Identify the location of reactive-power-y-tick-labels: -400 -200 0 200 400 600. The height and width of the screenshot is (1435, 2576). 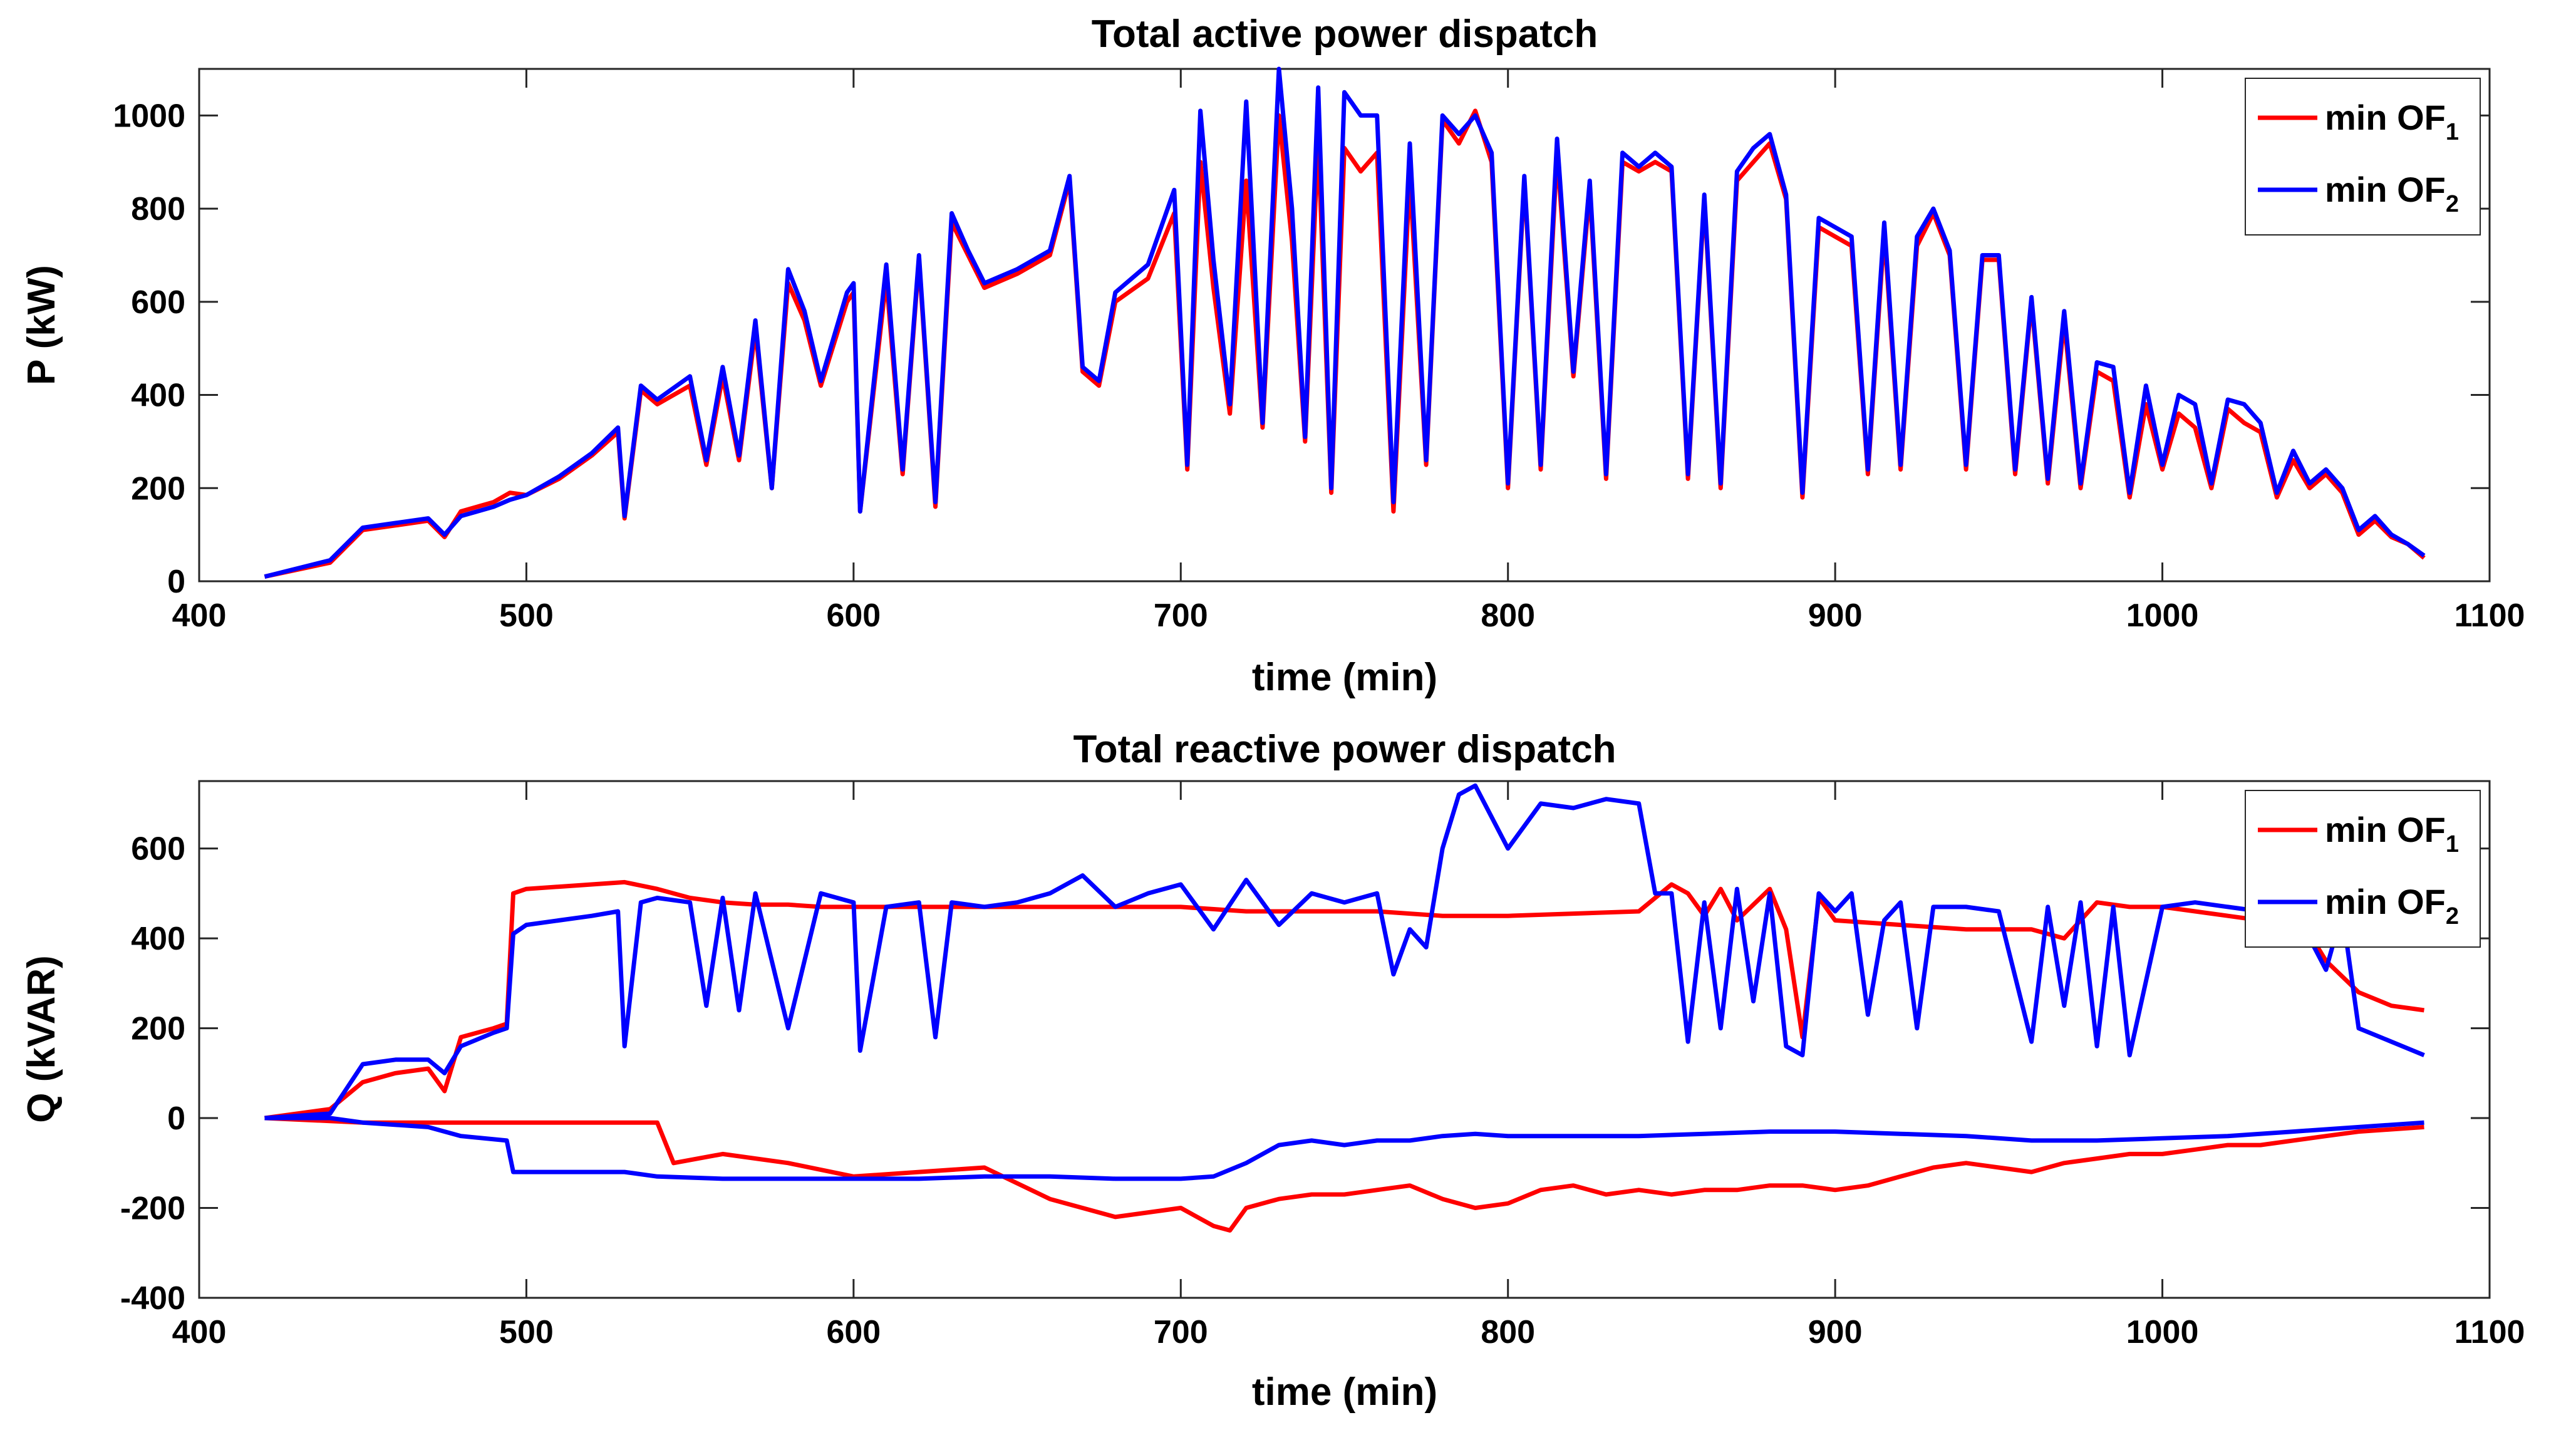
(152, 1074).